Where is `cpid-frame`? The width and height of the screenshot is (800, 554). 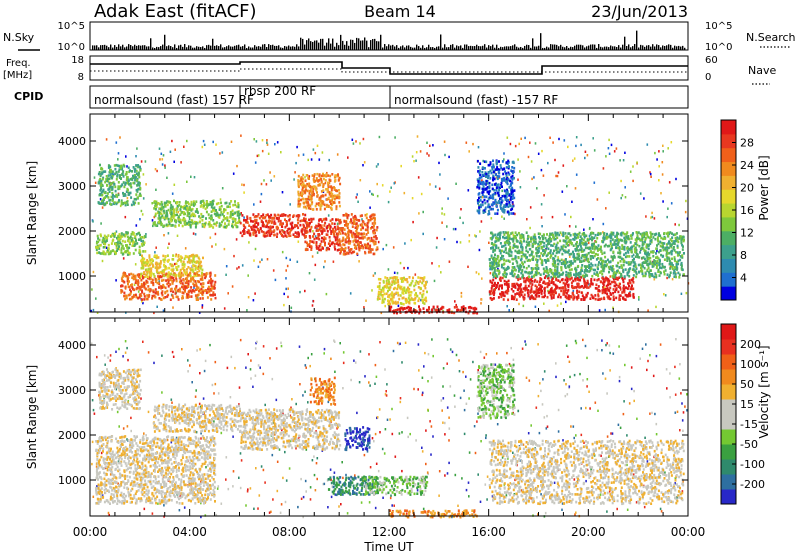 cpid-frame is located at coordinates (389, 97).